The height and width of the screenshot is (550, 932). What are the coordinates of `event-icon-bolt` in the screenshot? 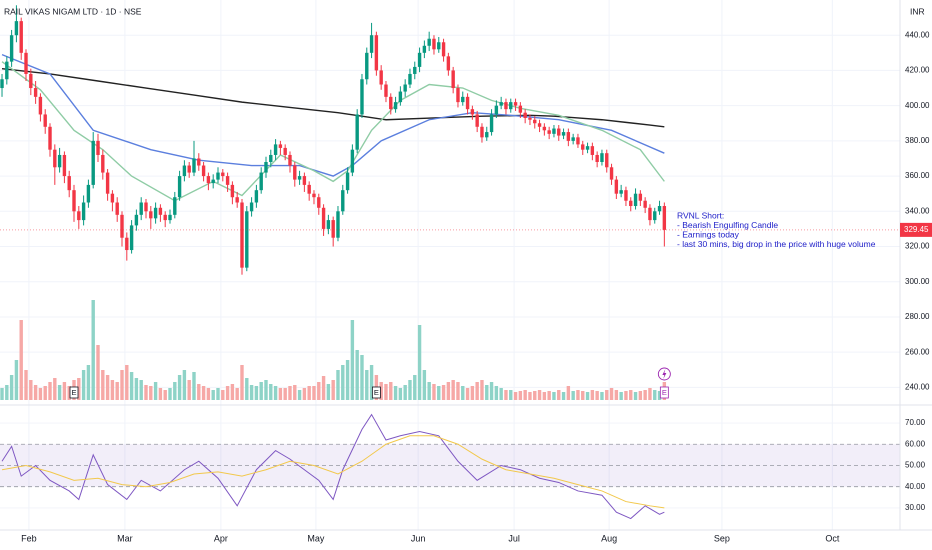 It's located at (664, 374).